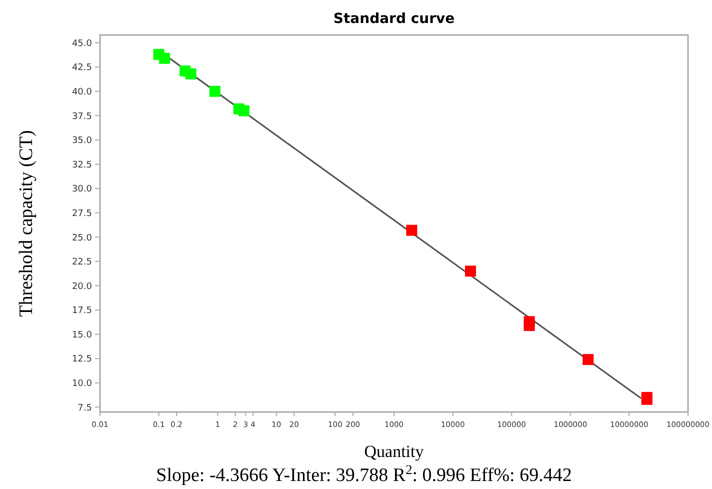  I want to click on x-axis-title: Quantity, so click(394, 451).